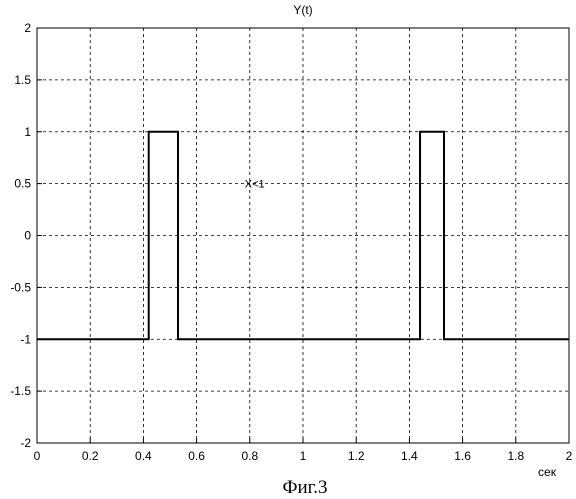 The width and height of the screenshot is (576, 499). I want to click on x-tick-label: 1.4, so click(409, 456).